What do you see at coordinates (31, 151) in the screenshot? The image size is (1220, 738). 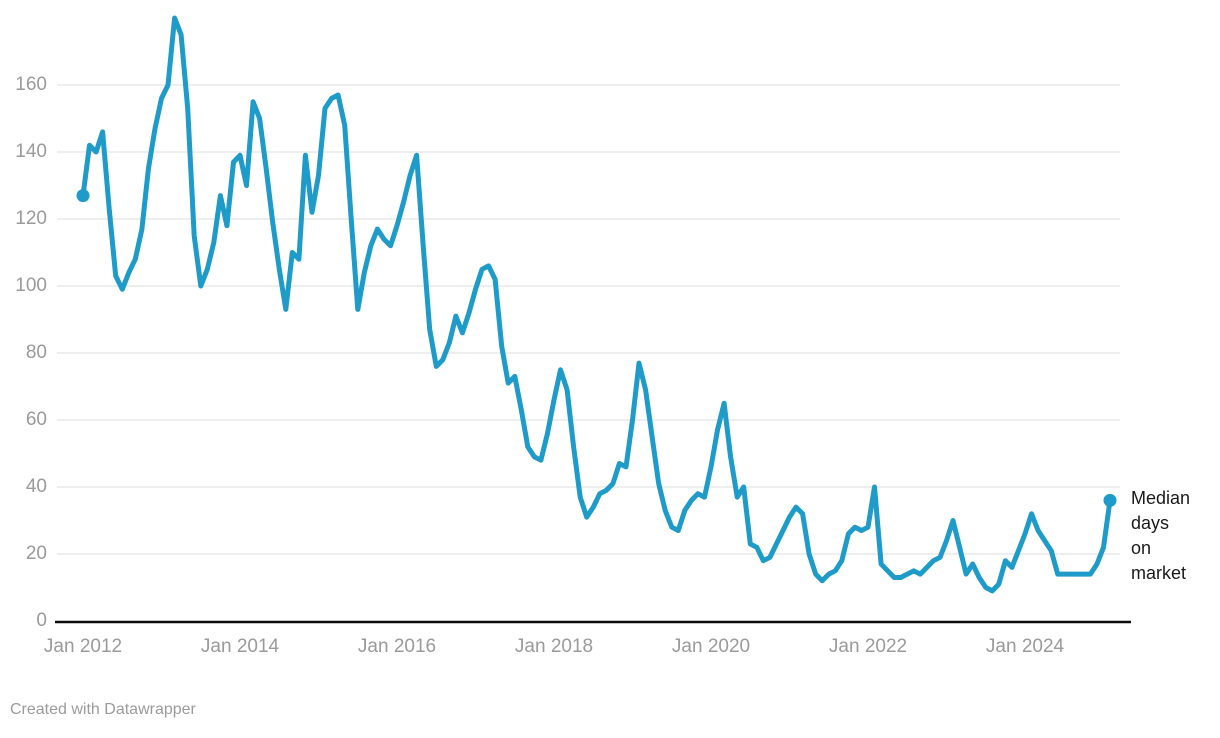 I see `y-tick-label: 140` at bounding box center [31, 151].